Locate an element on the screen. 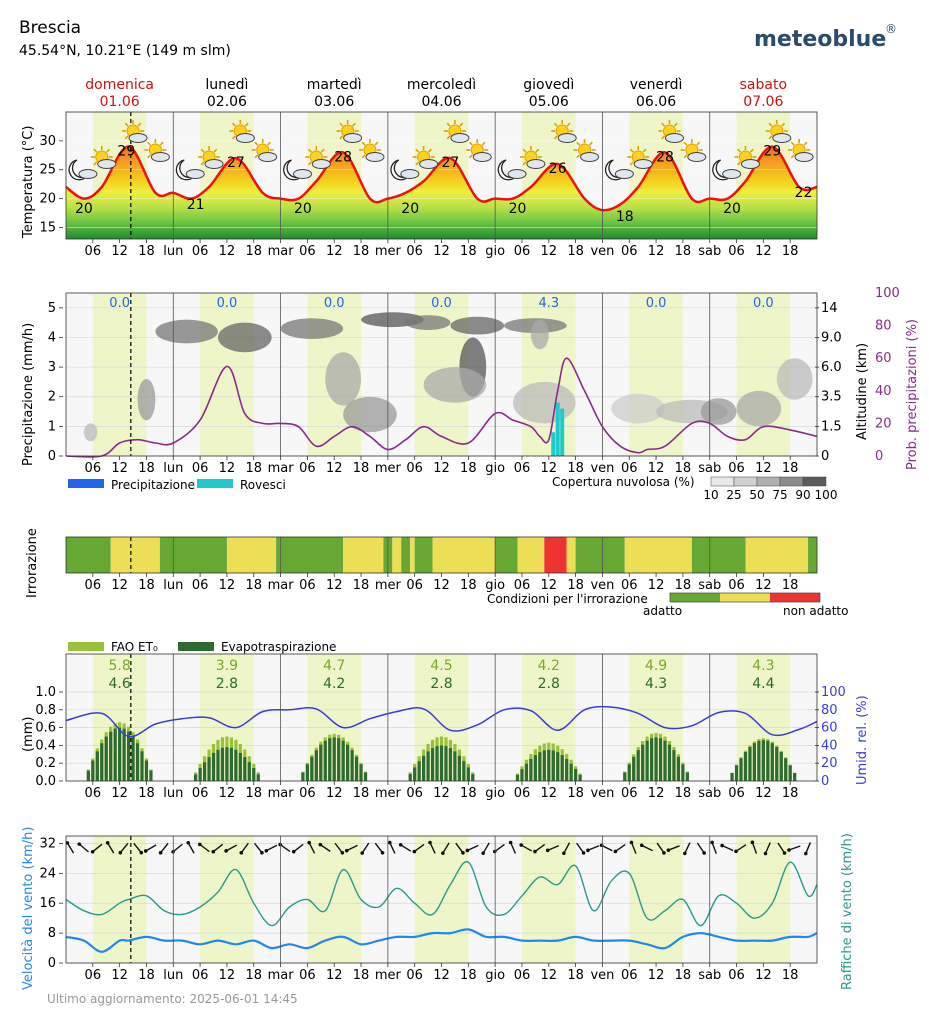 The height and width of the screenshot is (1024, 929). x-tick-label: mer is located at coordinates (388, 251).